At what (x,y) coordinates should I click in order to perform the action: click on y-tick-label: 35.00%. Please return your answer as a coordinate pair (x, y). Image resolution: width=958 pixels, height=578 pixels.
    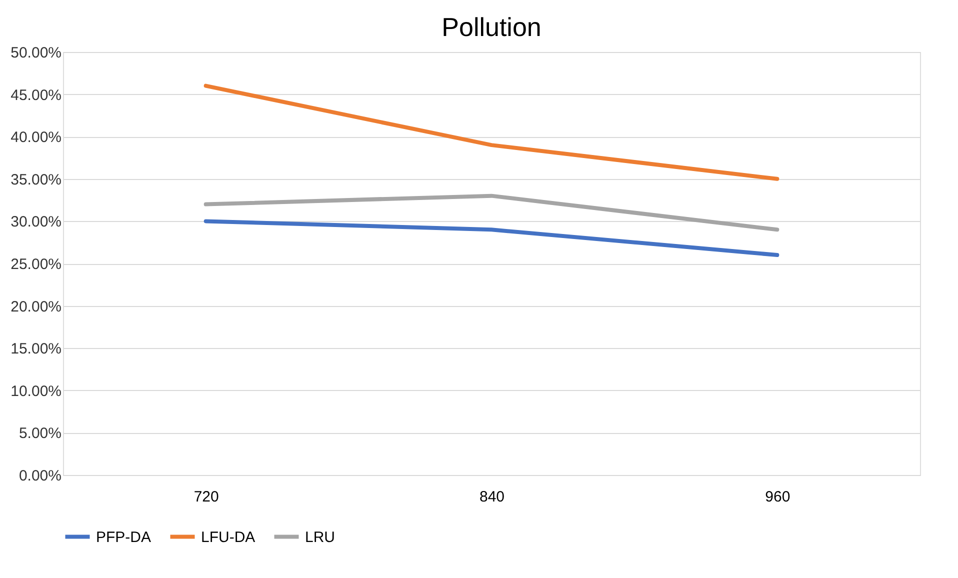
    Looking at the image, I should click on (36, 179).